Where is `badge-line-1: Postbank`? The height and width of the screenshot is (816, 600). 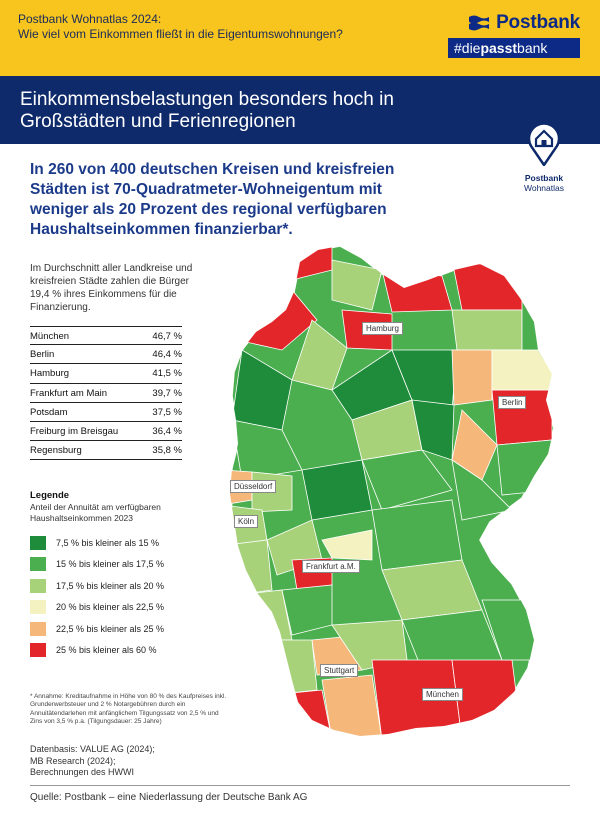 badge-line-1: Postbank is located at coordinates (544, 178).